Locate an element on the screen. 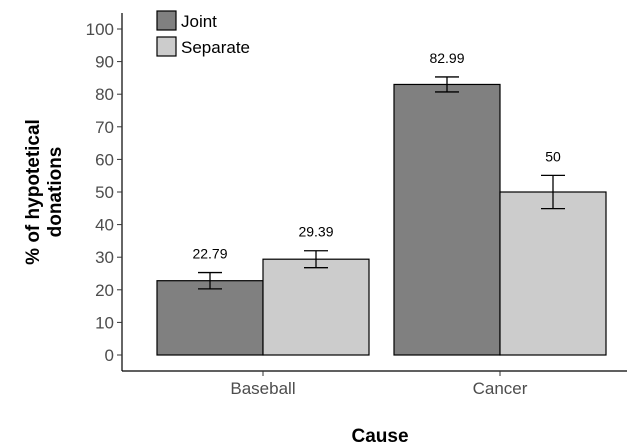 This screenshot has height=444, width=635. legend-label-separate: Separate is located at coordinates (215, 47).